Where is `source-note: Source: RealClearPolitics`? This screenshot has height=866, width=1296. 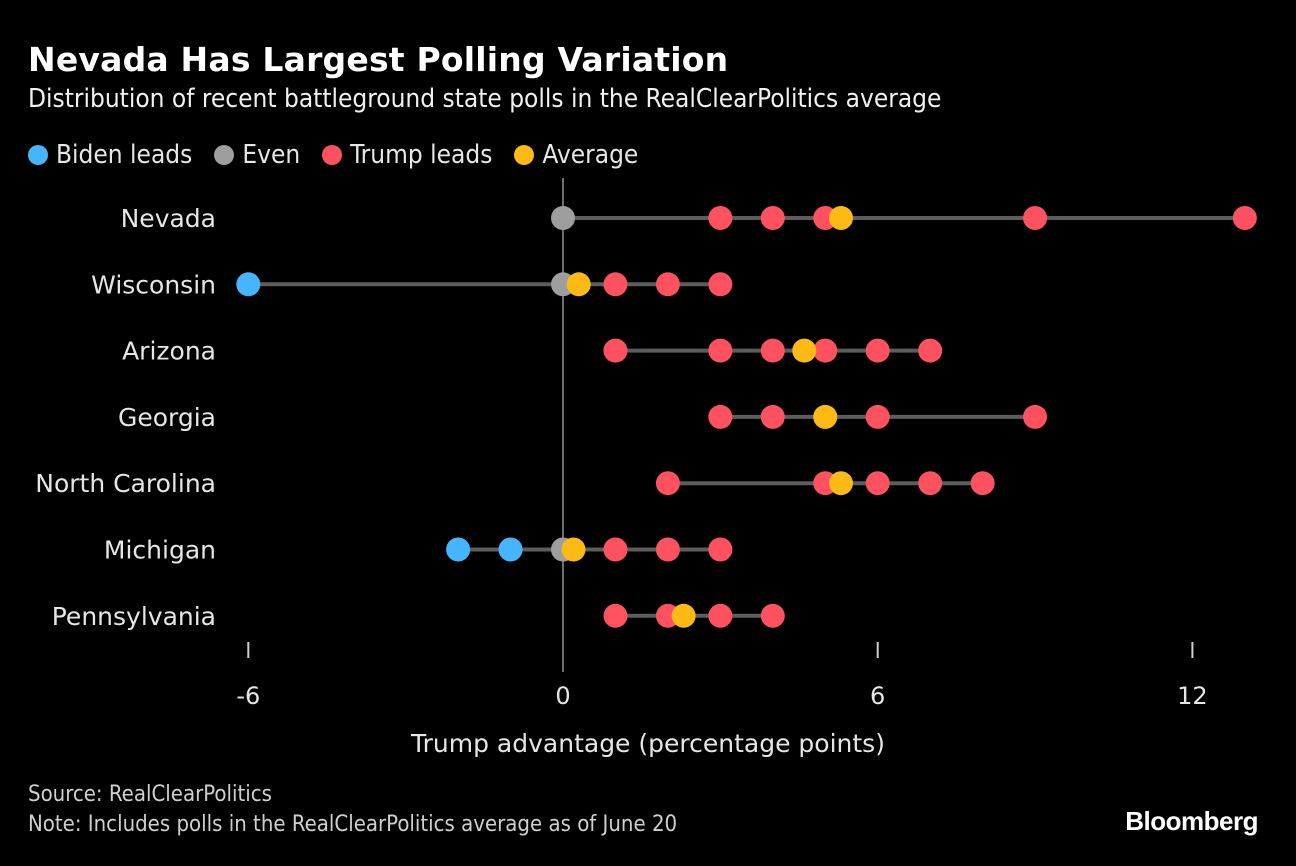 source-note: Source: RealClearPolitics is located at coordinates (150, 794).